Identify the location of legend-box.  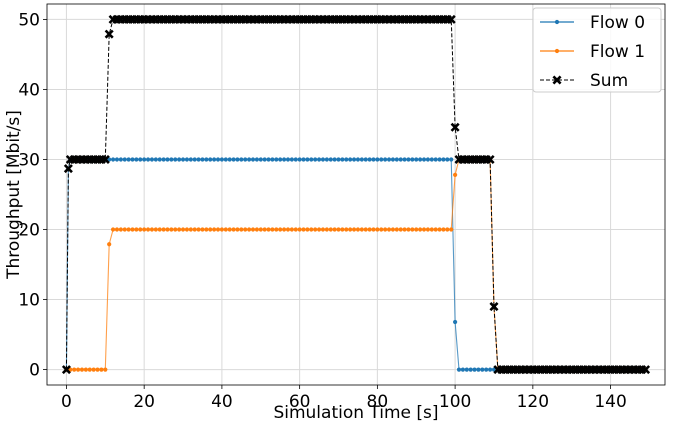
(597, 50).